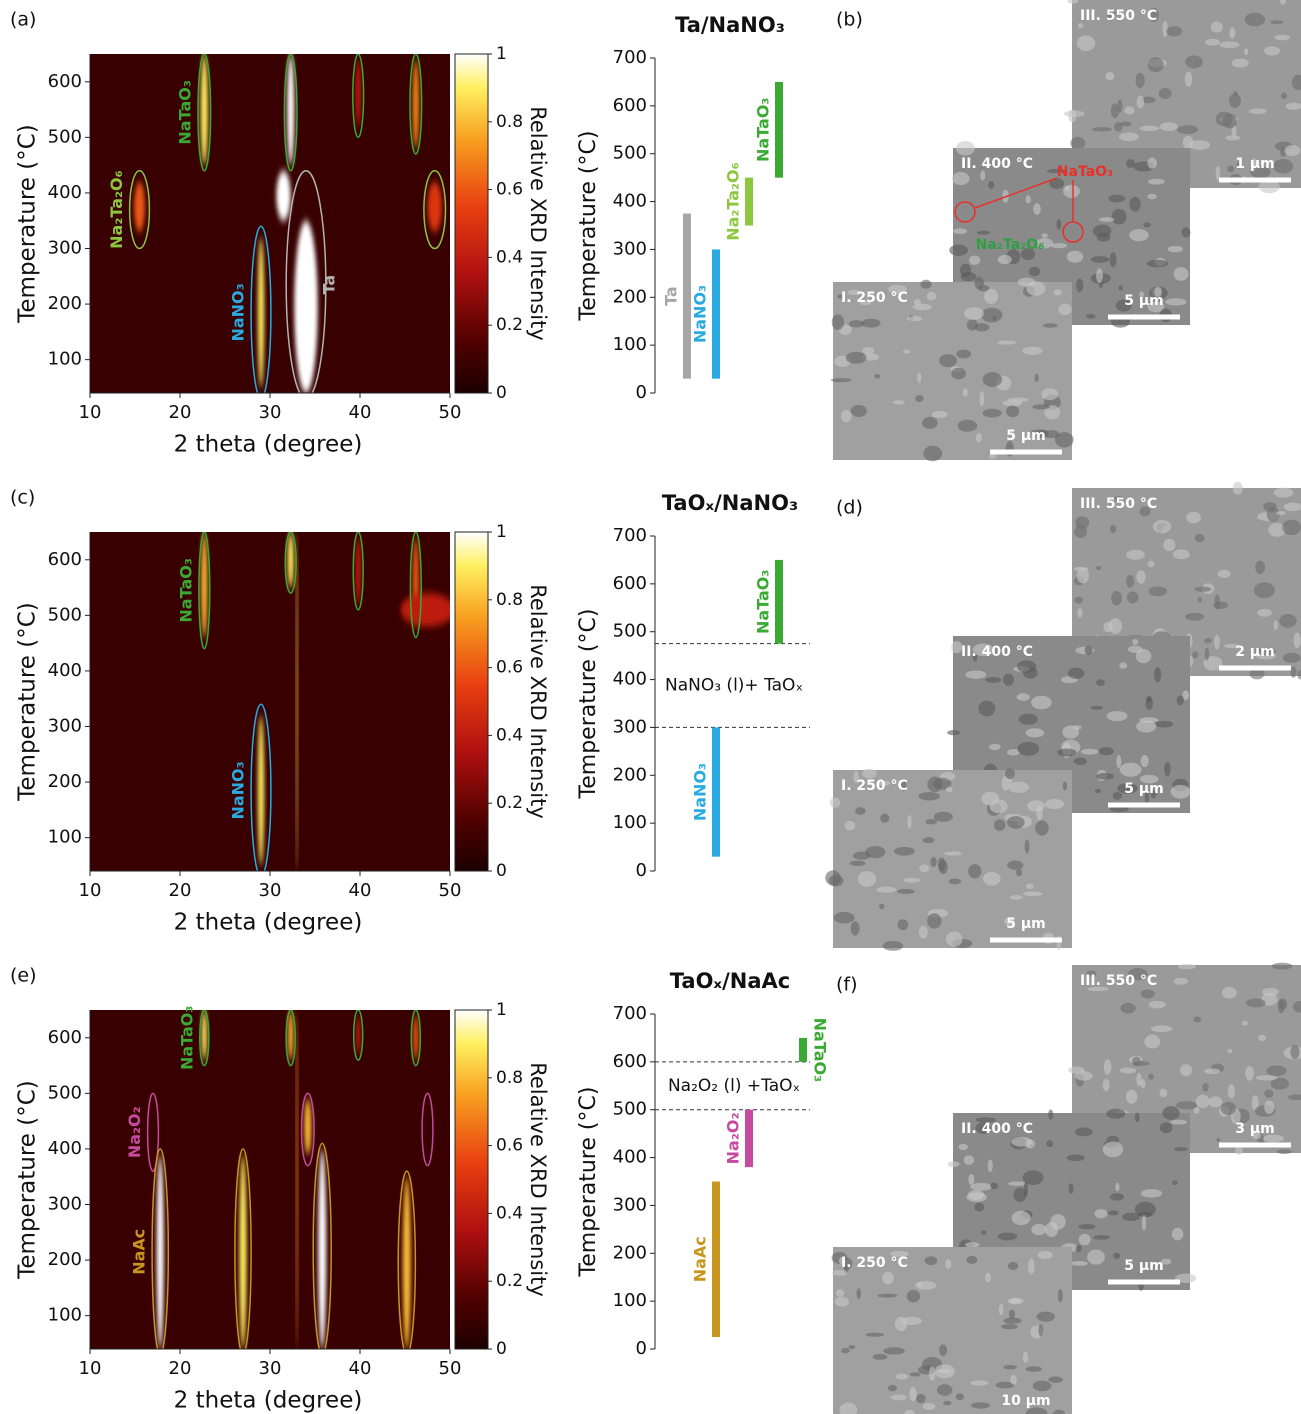 This screenshot has height=1414, width=1301. I want to click on y-tick-label: 100, so click(65, 359).